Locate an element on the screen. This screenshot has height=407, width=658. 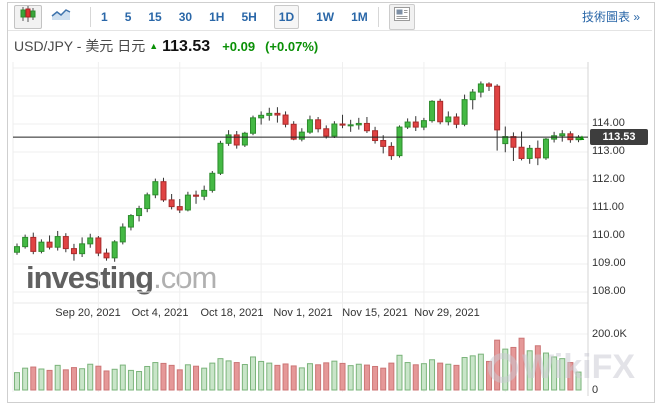
date-axis-label: Nov 1, 2021 is located at coordinates (303, 313).